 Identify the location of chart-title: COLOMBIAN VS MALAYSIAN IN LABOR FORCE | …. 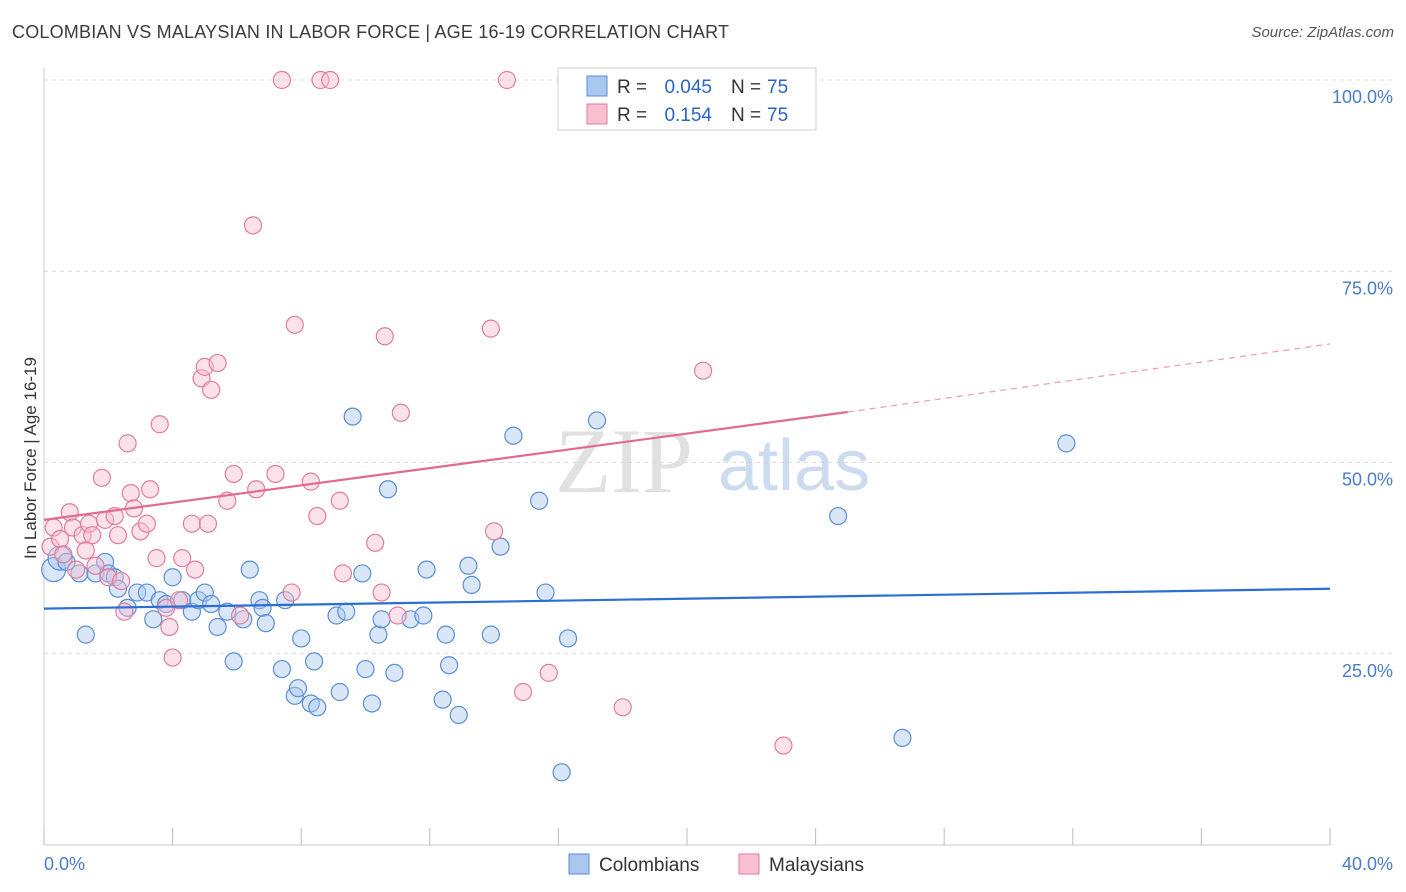
(371, 32).